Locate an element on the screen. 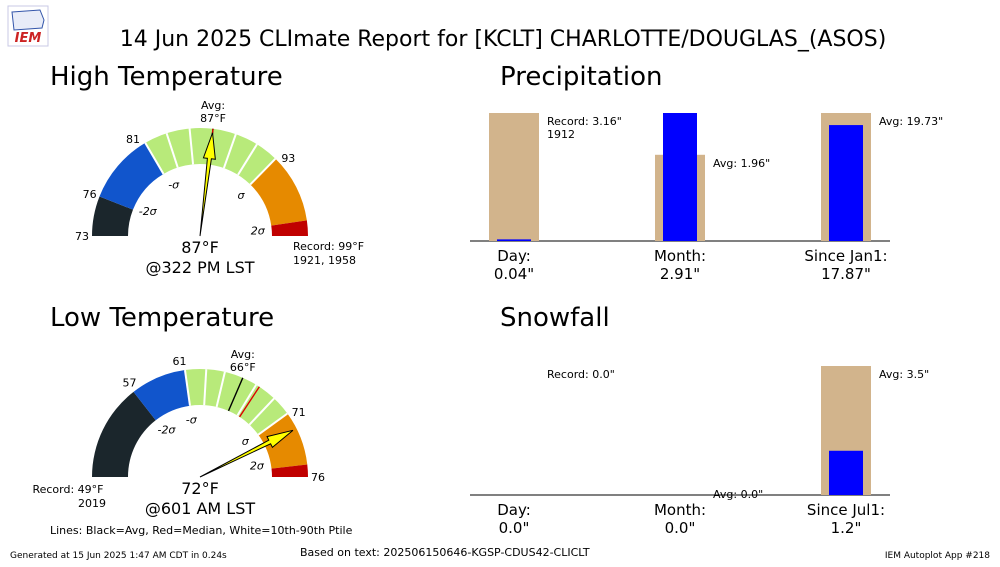 This screenshot has height=567, width=1000. category-label: Since Jul1: is located at coordinates (846, 510).